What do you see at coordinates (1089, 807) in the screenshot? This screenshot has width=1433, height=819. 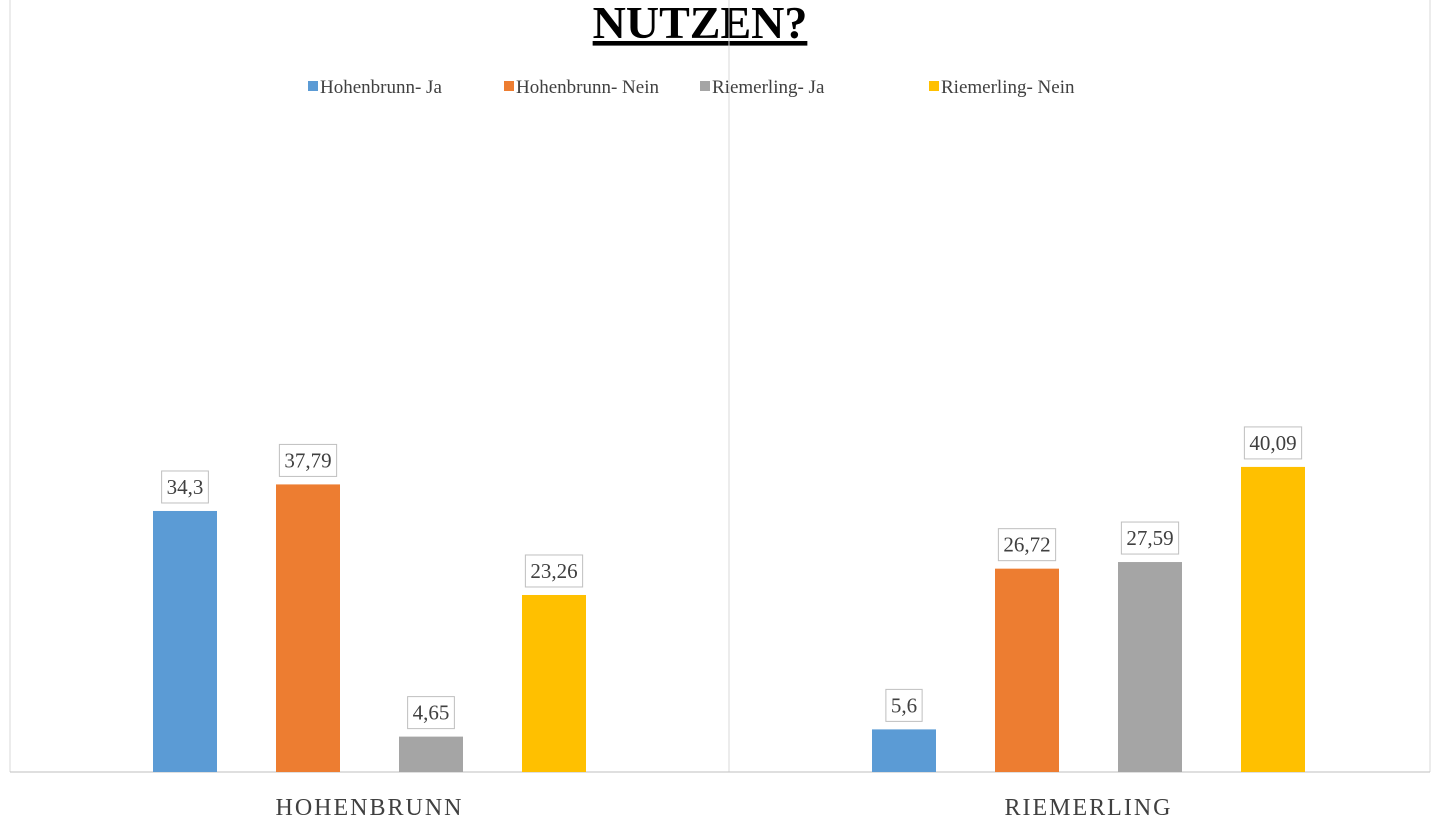 I see `x-tick-label: RIEMERLING` at bounding box center [1089, 807].